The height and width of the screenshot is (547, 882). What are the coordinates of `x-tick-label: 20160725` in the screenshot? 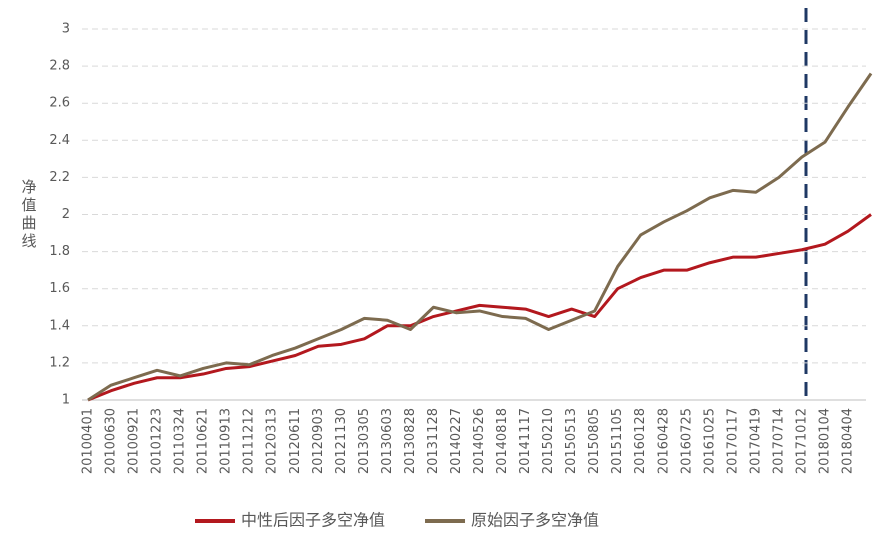 It's located at (686, 441).